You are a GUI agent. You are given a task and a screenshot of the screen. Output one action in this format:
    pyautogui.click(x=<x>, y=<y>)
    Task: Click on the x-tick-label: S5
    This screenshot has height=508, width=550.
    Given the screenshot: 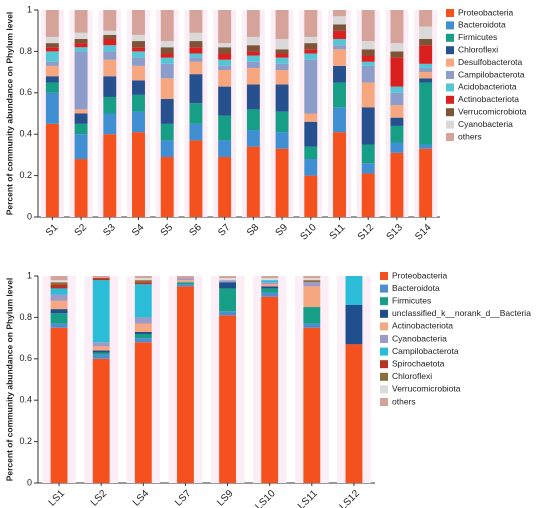 What is the action you would take?
    pyautogui.click(x=167, y=230)
    